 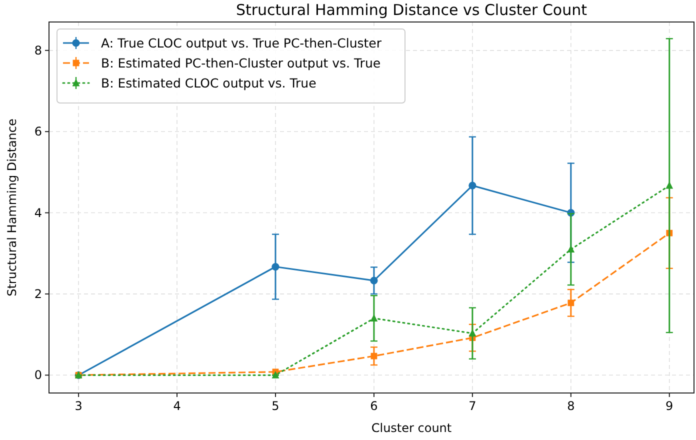 I want to click on y-tick-label: 8, so click(x=38, y=50).